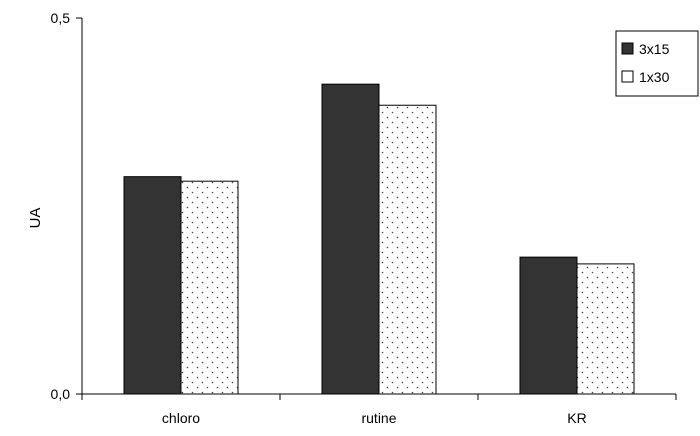  Describe the element at coordinates (576, 418) in the screenshot. I see `x-tick-label: KR` at that location.